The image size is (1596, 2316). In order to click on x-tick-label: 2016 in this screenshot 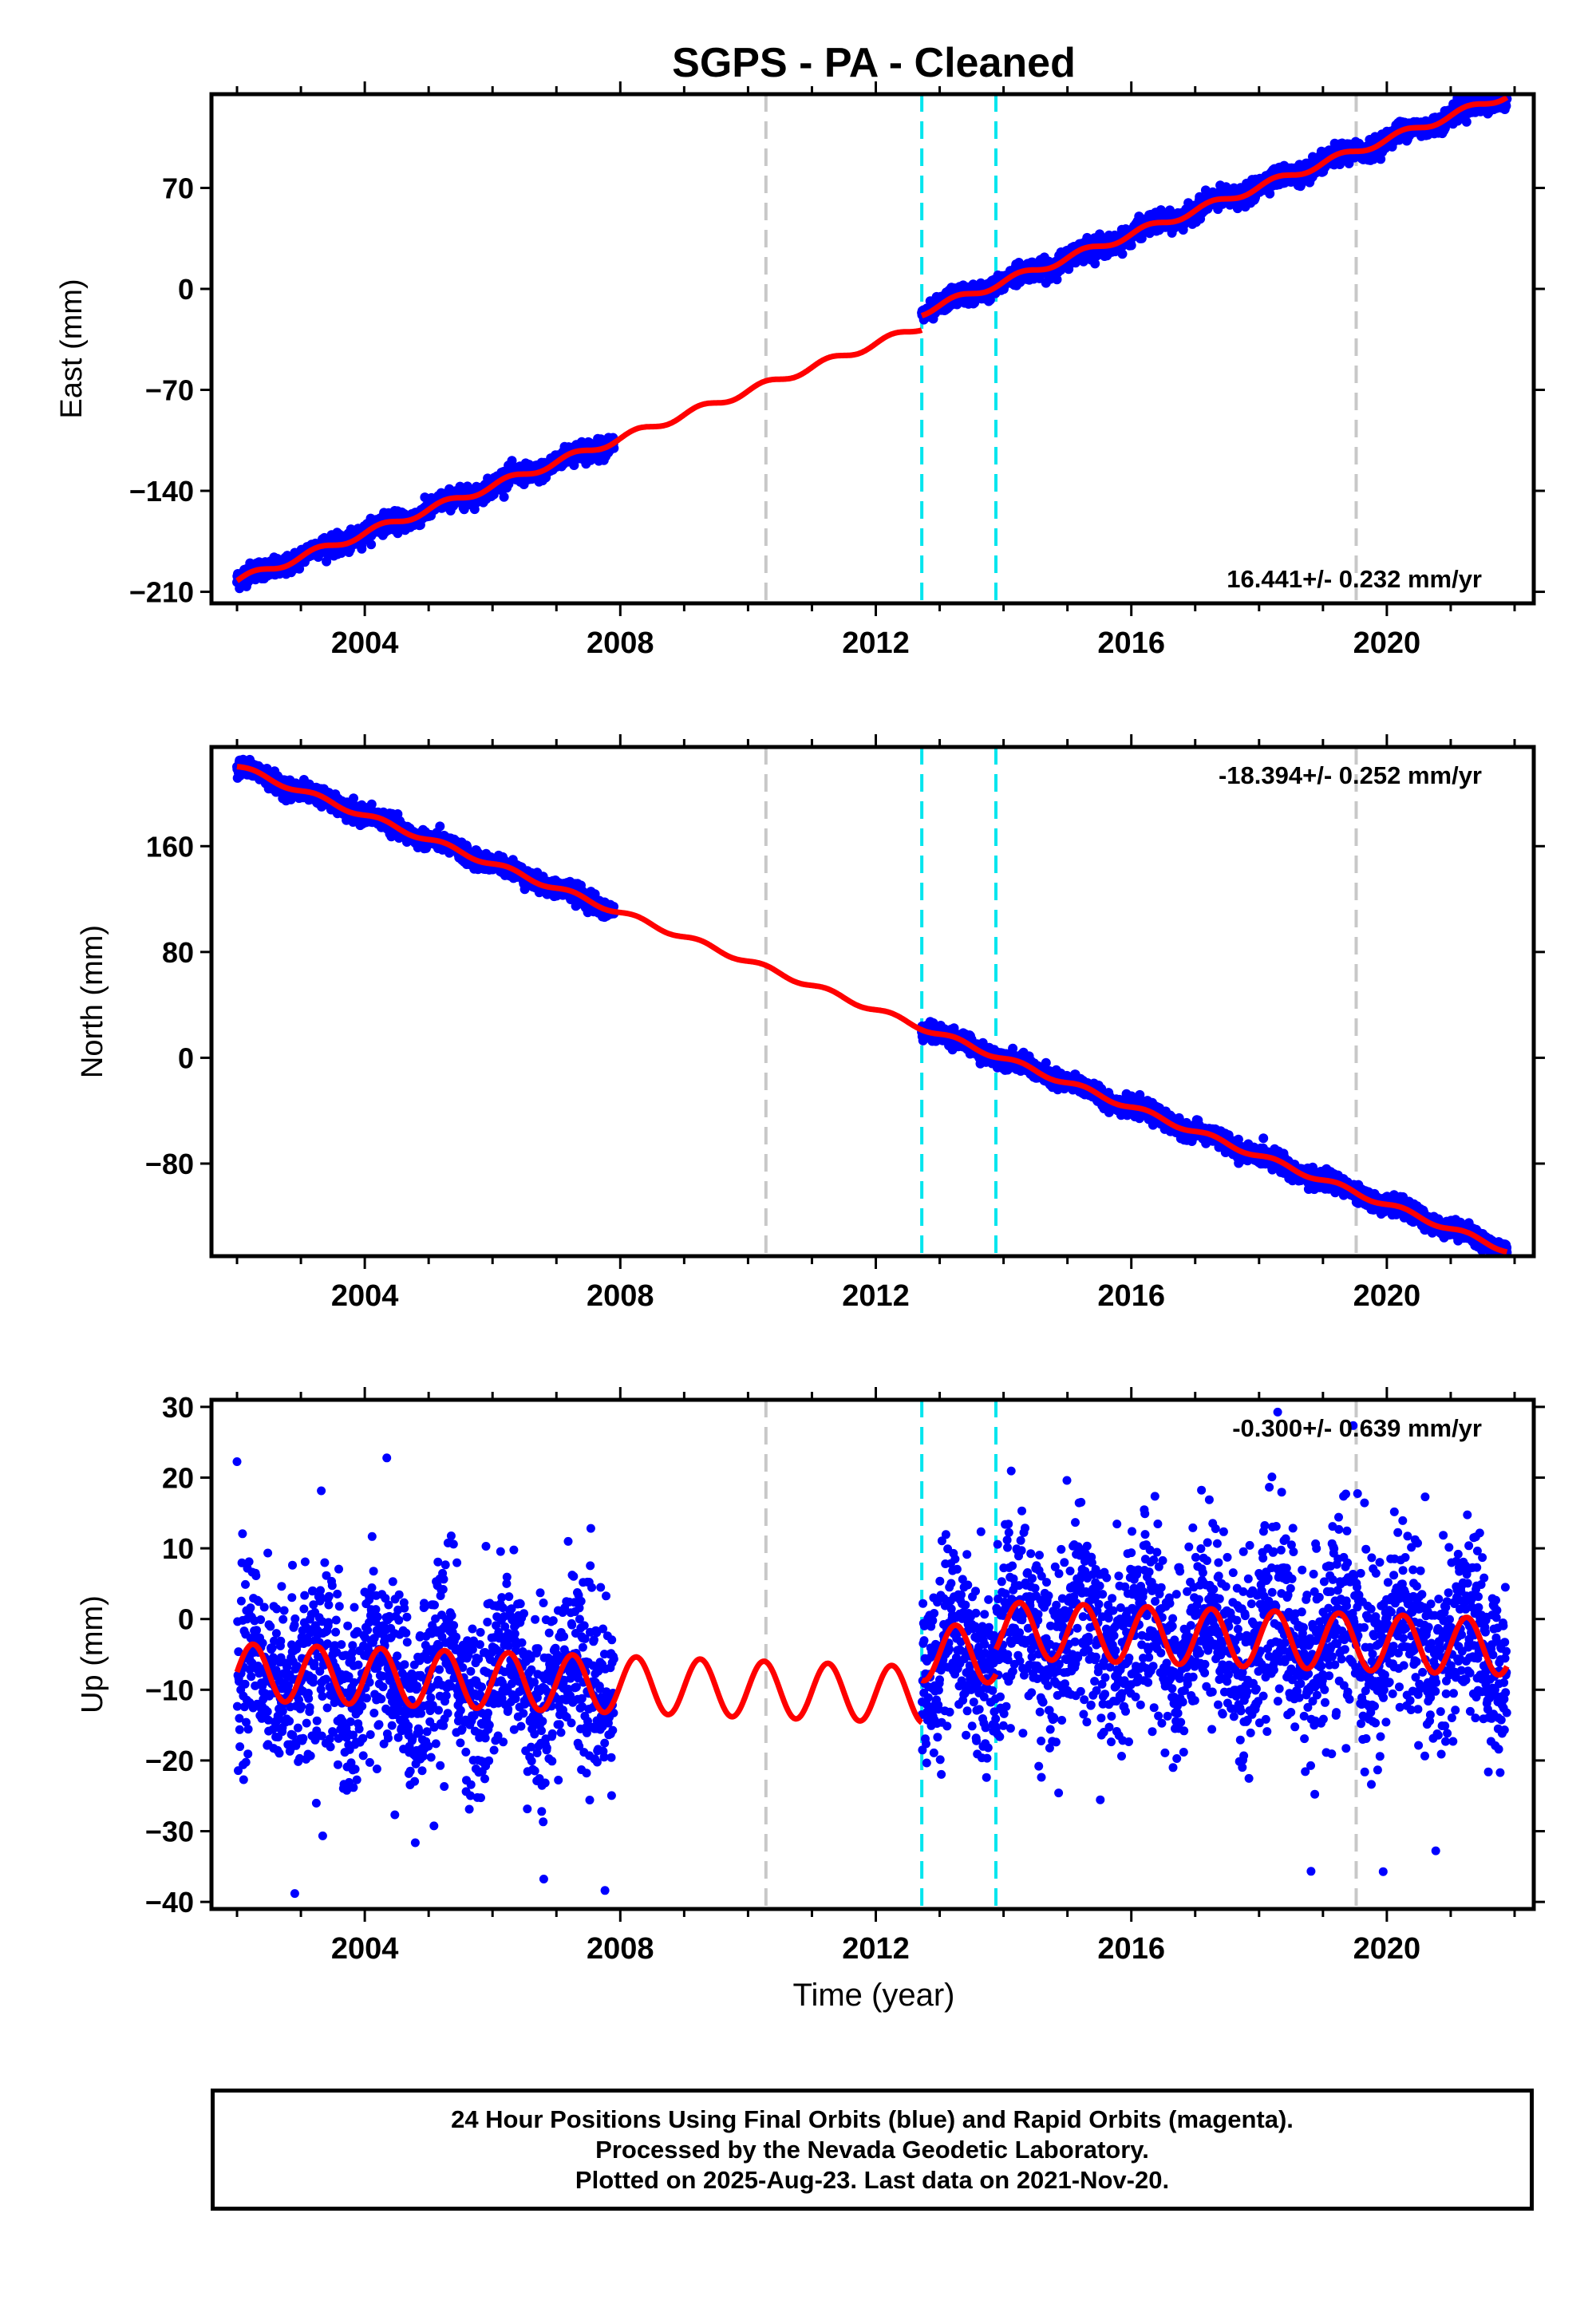, I will do `click(1131, 643)`.